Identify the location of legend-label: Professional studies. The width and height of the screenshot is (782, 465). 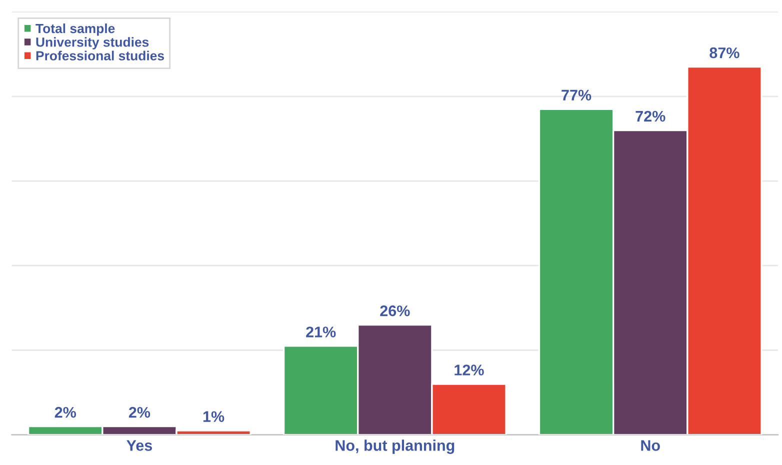
(100, 55).